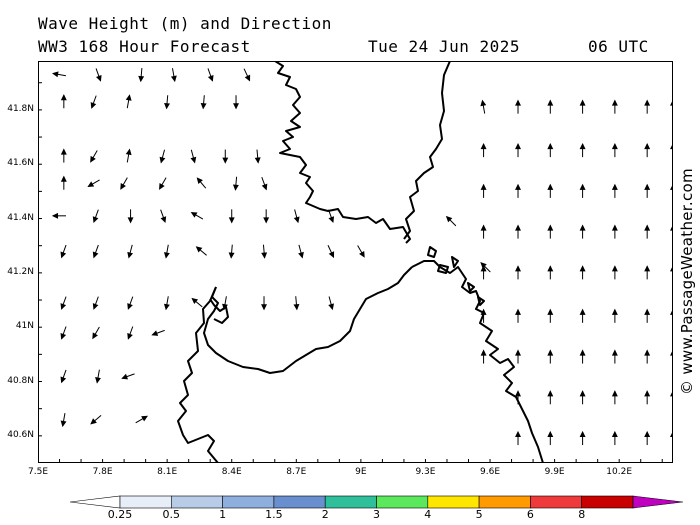  Describe the element at coordinates (425, 472) in the screenshot. I see `longitude-tick: 9.3E` at that location.